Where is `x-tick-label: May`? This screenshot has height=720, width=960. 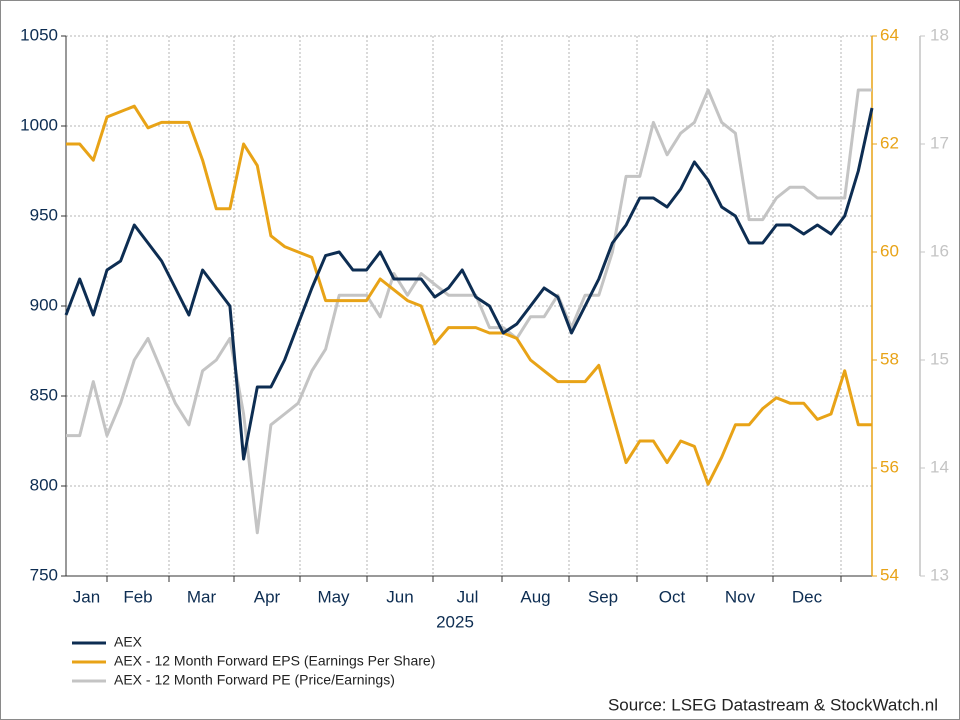
x-tick-label: May is located at coordinates (333, 596).